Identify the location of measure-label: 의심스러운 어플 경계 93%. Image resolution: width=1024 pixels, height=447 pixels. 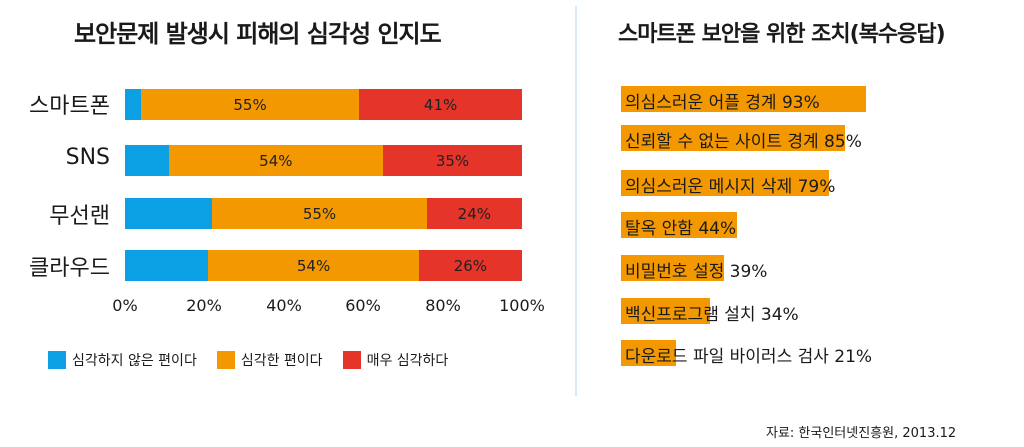
(722, 103).